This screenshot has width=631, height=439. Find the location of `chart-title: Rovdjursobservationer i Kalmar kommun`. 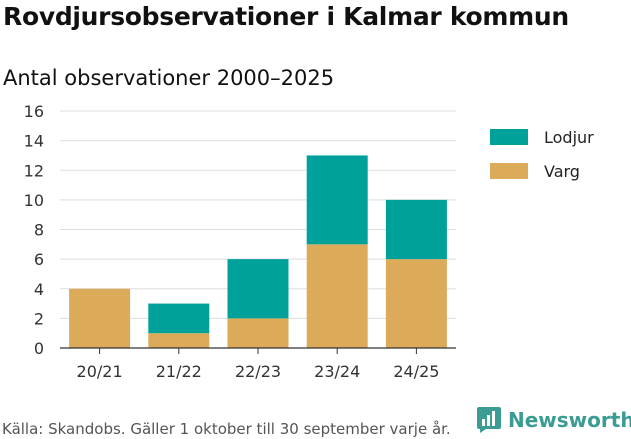

chart-title: Rovdjursobservationer i Kalmar kommun is located at coordinates (286, 16).